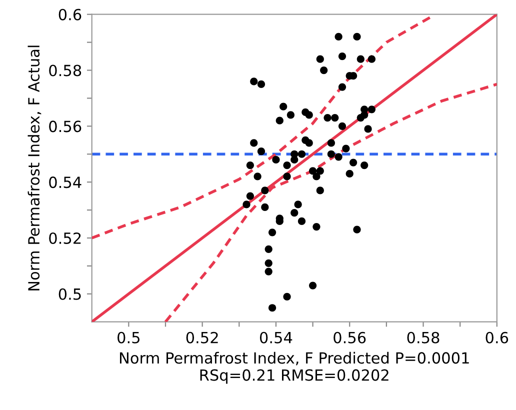  I want to click on x-axis-title: Norm Permafrost Index, F Predicted P=0.0001 RSq=0.21 RMSE=0.0202, so click(294, 368).